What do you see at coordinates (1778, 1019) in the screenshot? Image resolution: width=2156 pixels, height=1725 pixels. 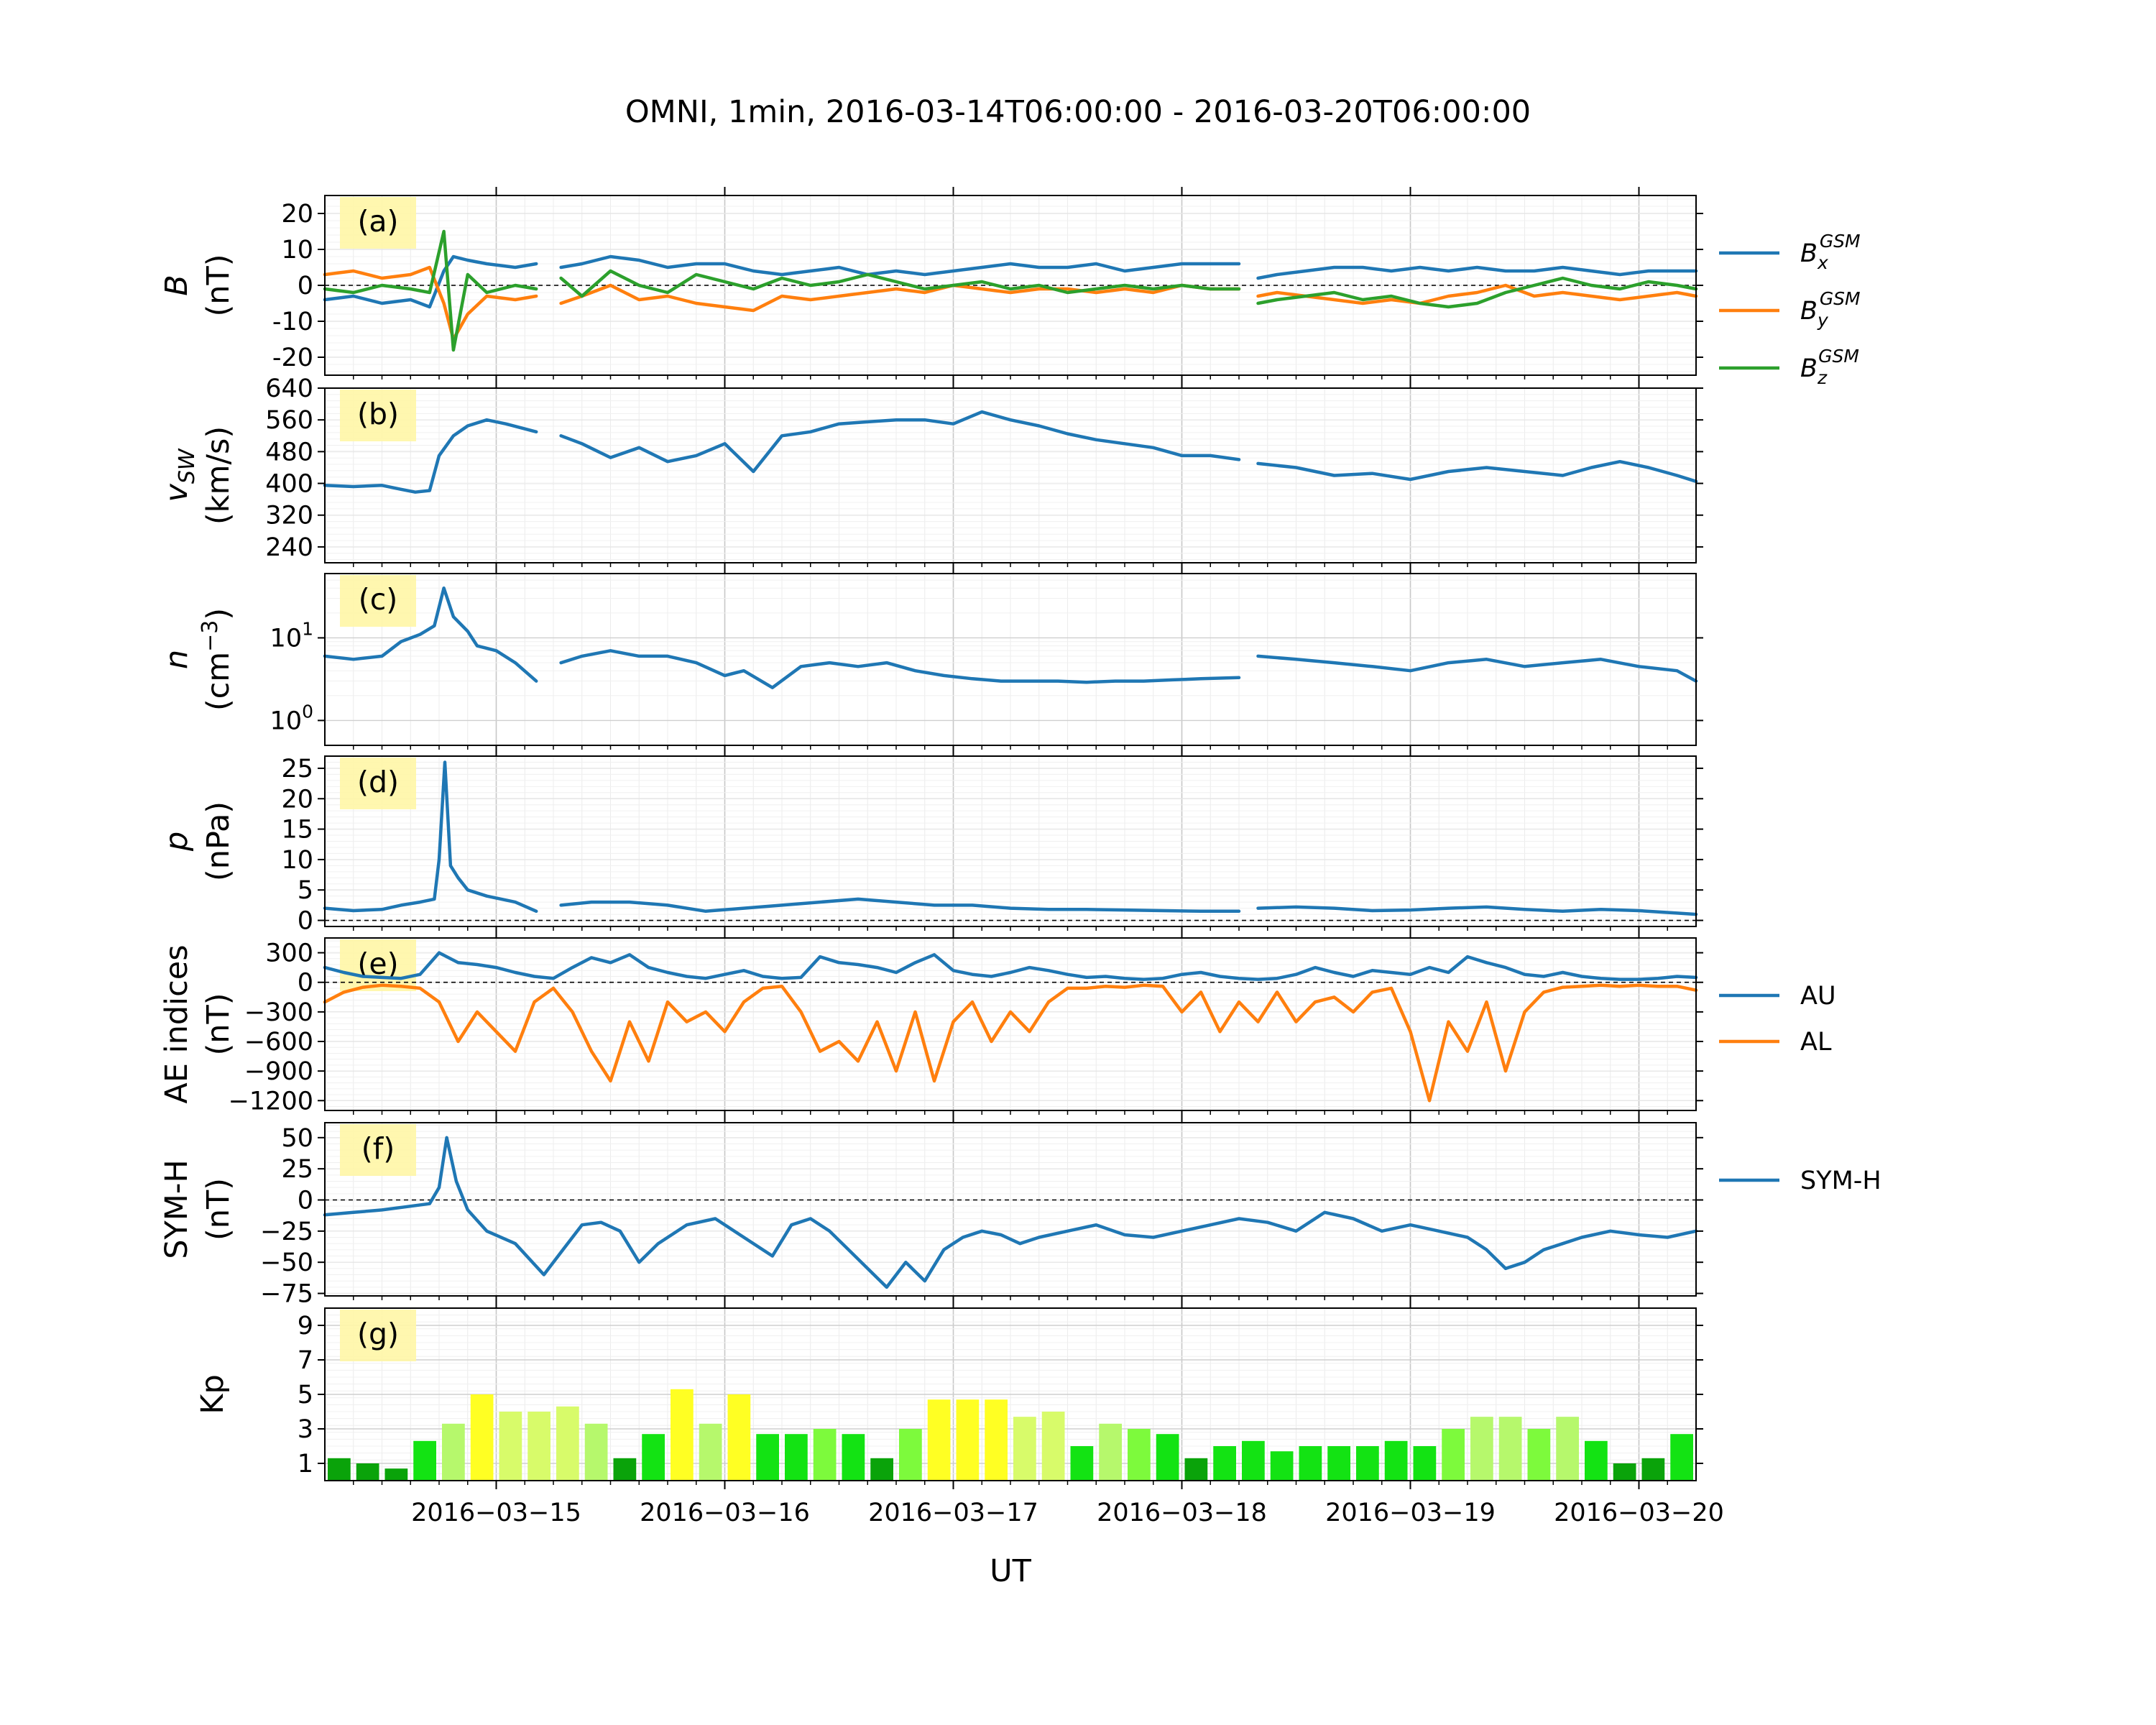 I see `legend-e: AU AL` at bounding box center [1778, 1019].